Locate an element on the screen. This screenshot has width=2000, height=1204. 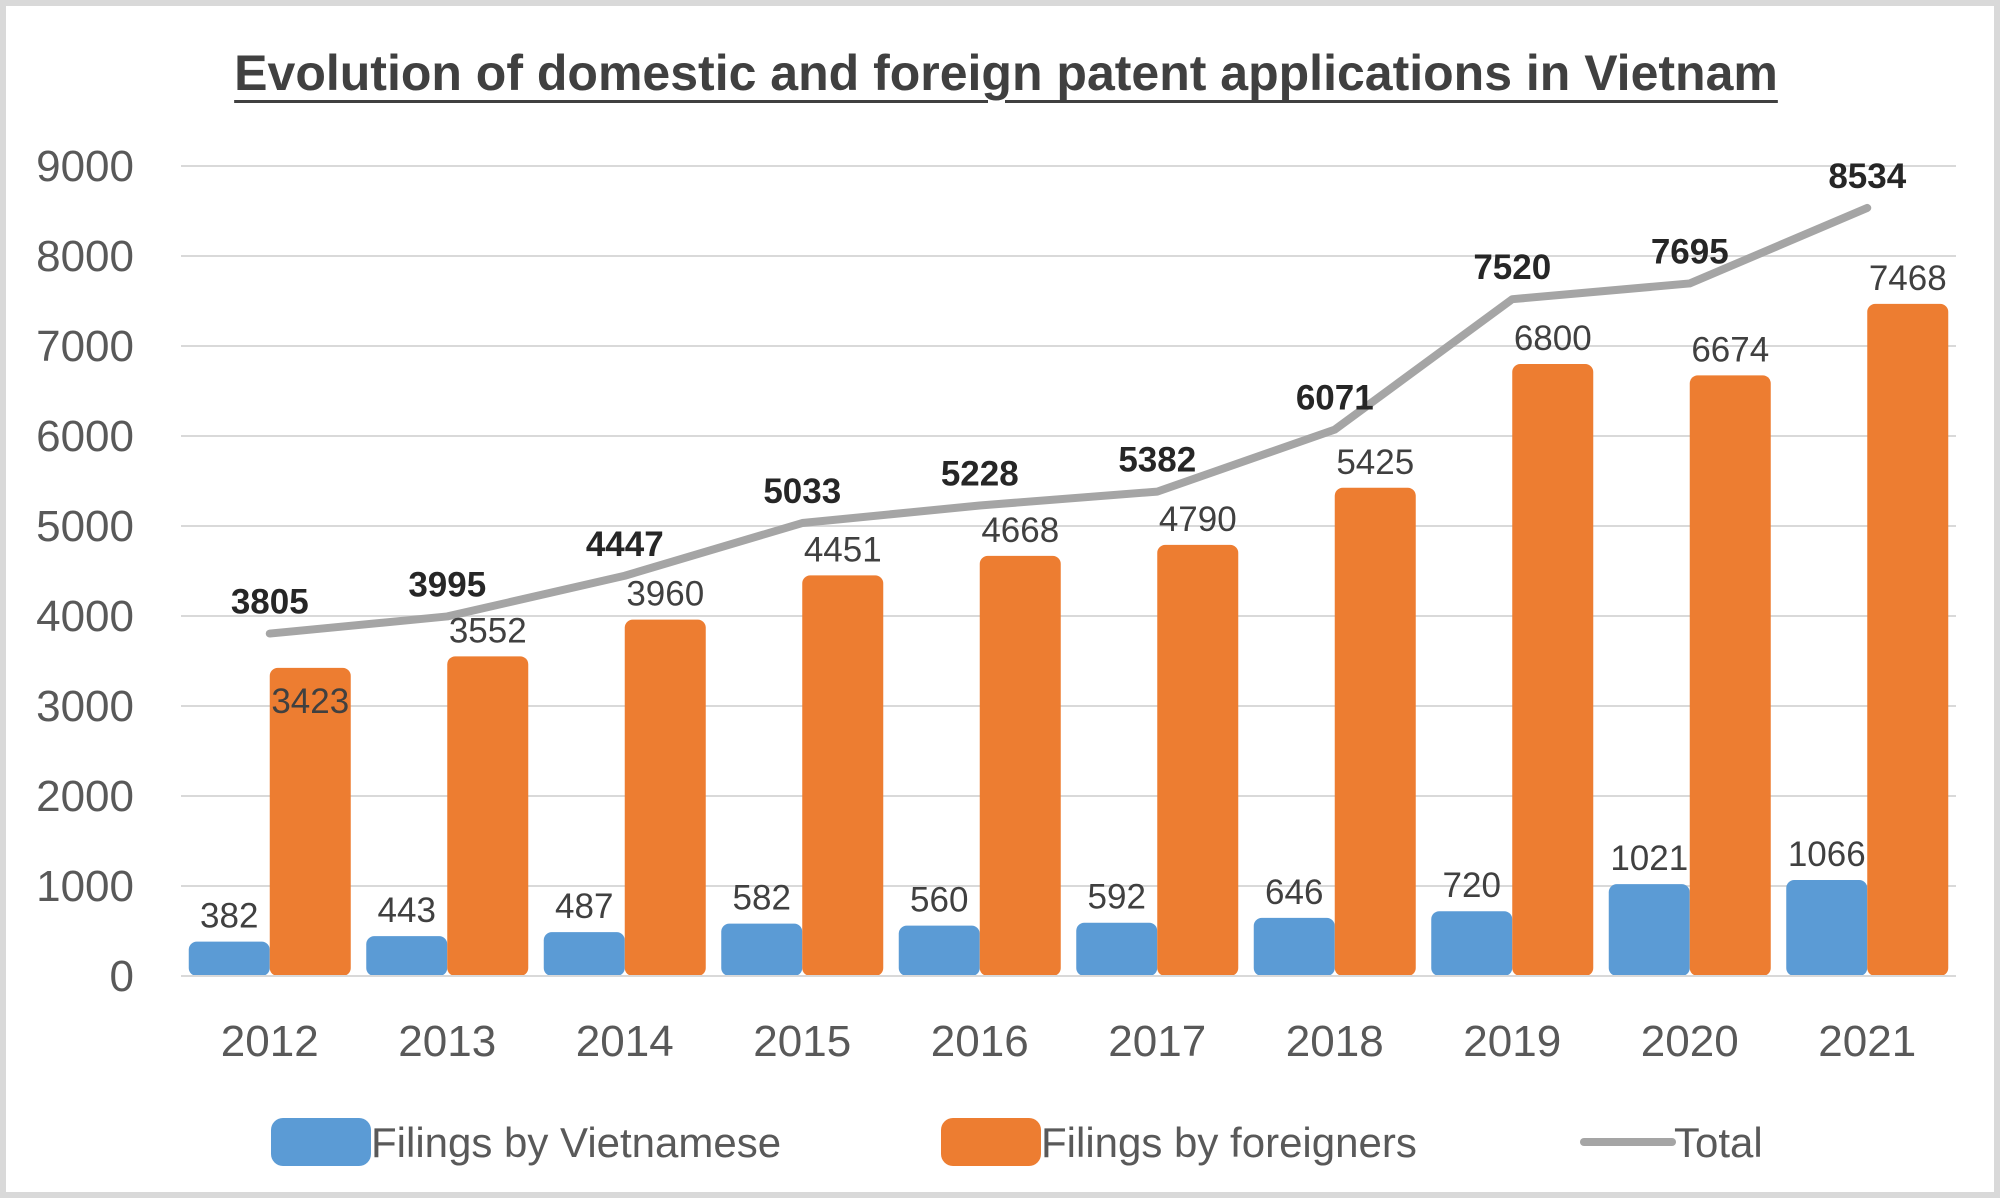
data-label-vietnamese: 560 is located at coordinates (939, 900).